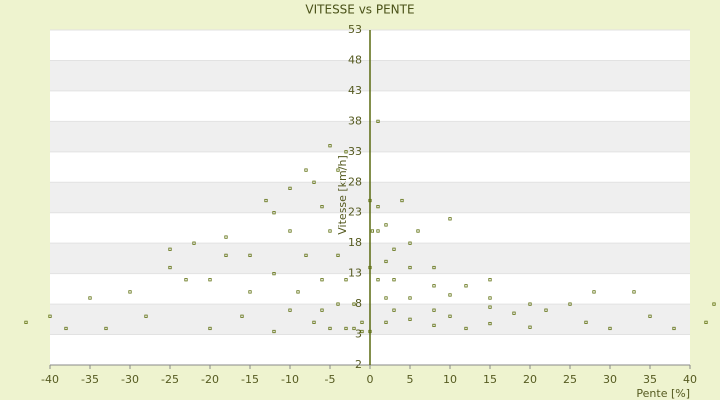 This screenshot has width=720, height=400. Describe the element at coordinates (358, 334) in the screenshot. I see `y-tick-label: 3` at that location.